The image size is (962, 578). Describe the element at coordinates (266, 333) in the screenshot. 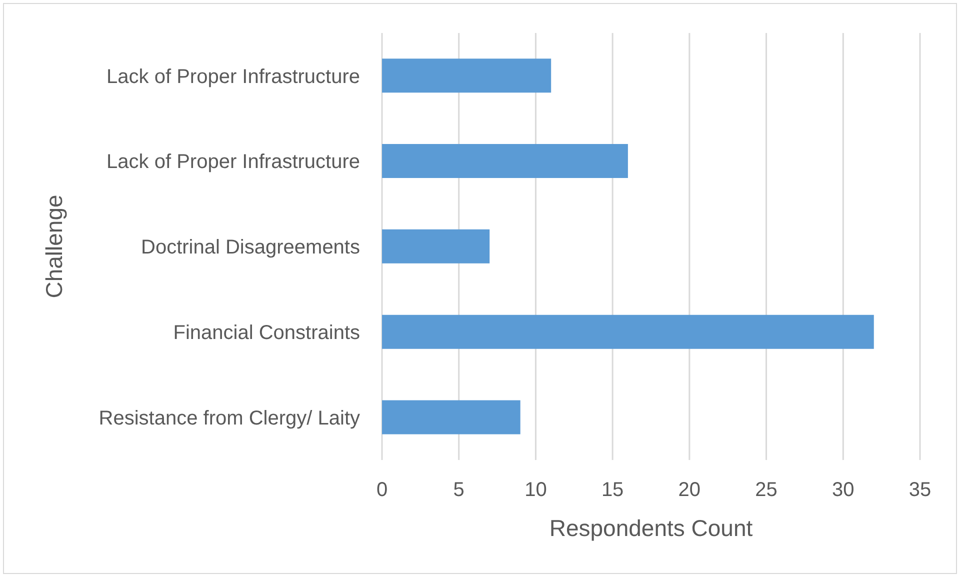

I see `y-tick-label: Financial Constraints` at that location.